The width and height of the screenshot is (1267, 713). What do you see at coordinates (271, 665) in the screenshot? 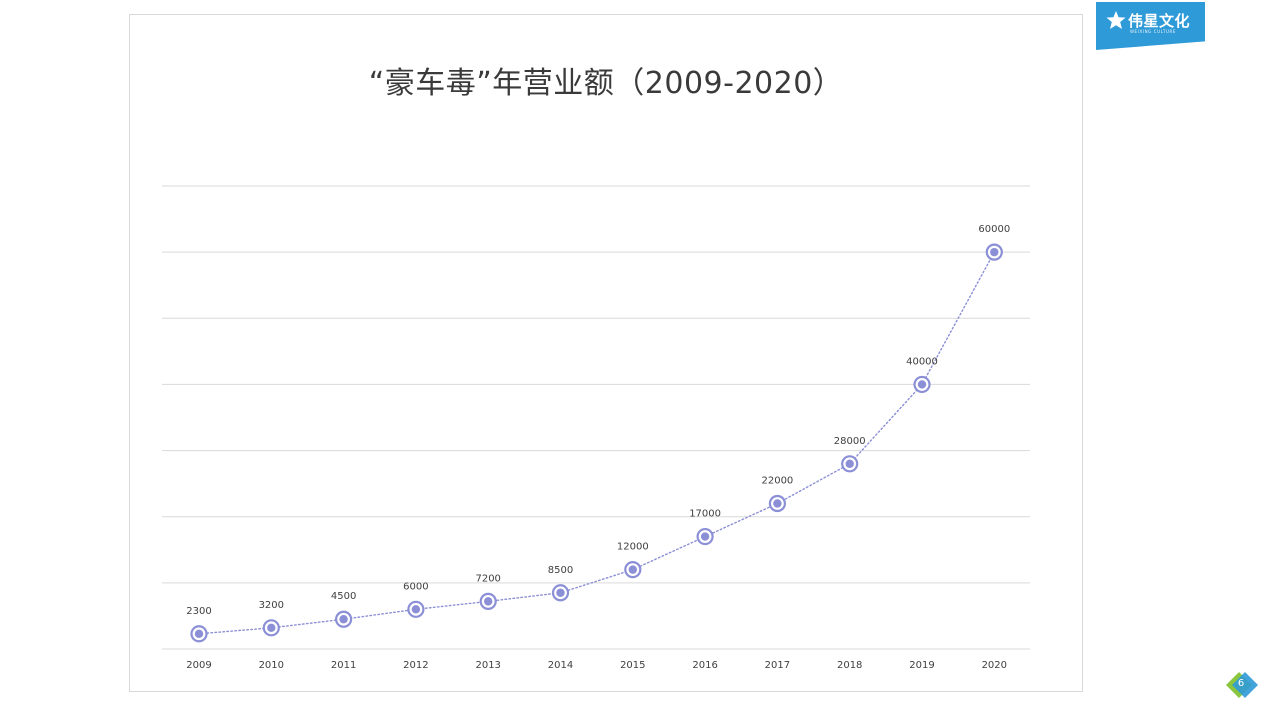
I see `x-tick-label: 2010` at bounding box center [271, 665].